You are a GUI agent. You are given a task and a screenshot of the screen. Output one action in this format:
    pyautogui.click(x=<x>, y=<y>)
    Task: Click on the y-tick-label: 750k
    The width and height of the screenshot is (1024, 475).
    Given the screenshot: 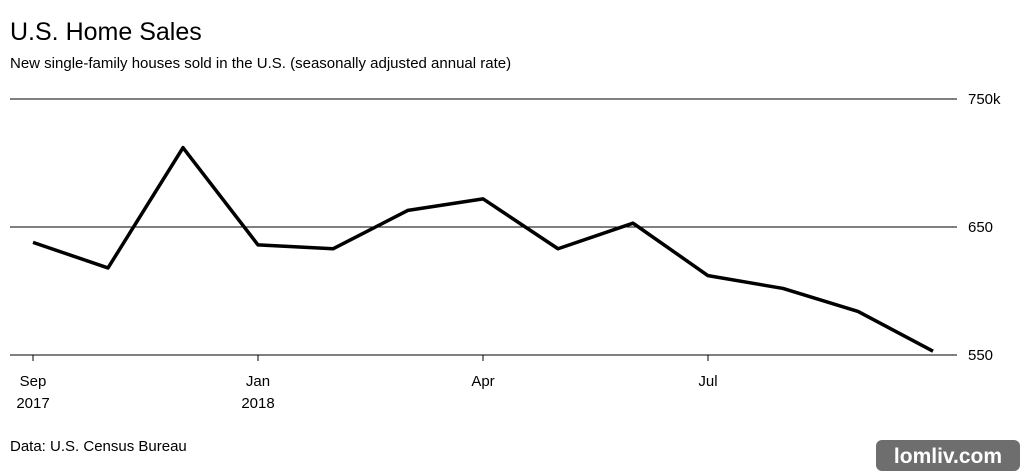 What is the action you would take?
    pyautogui.click(x=984, y=99)
    